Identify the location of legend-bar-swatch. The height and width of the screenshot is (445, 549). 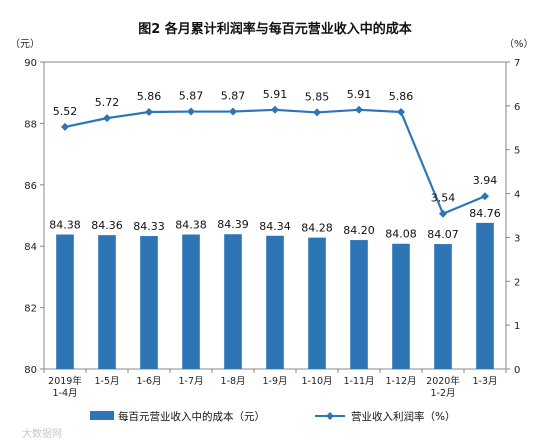
(102, 415).